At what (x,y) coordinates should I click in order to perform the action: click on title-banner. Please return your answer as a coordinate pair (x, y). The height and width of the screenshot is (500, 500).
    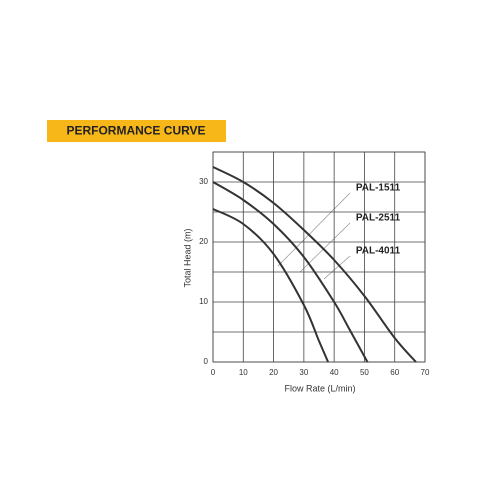
    Looking at the image, I should click on (136, 131).